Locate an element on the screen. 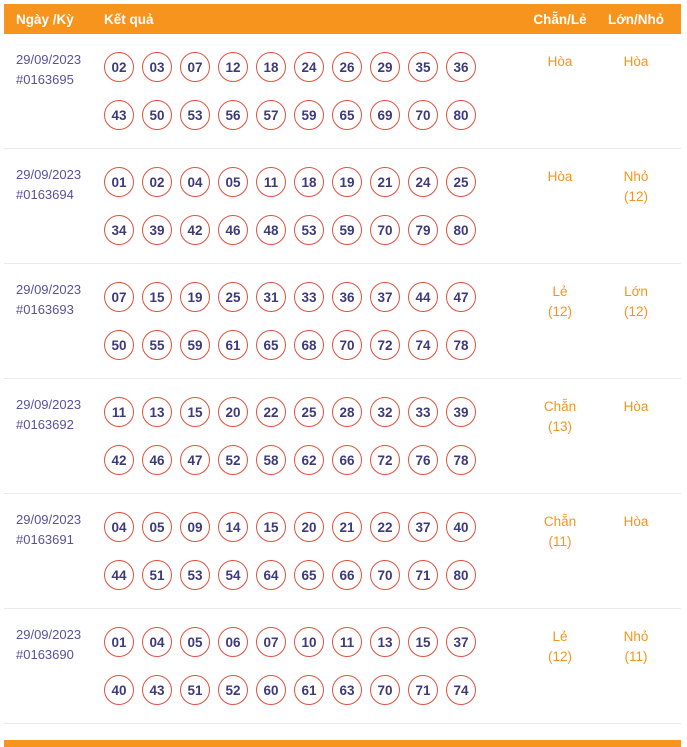 Image resolution: width=687 pixels, height=747 pixels. draw-id: #0163690 is located at coordinates (45, 654).